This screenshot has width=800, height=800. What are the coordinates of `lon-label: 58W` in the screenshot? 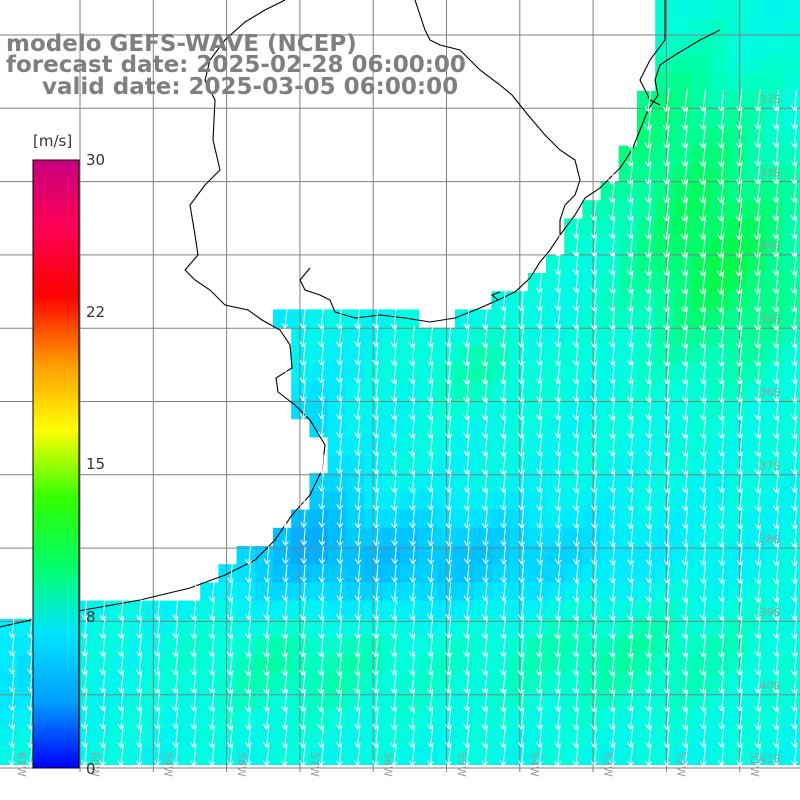 It's located at (241, 764).